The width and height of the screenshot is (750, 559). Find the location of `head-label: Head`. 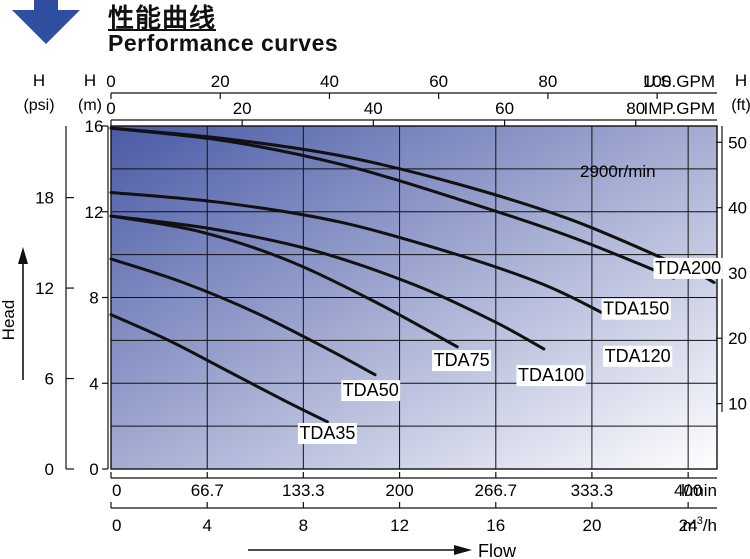

head-label: Head is located at coordinates (9, 320).